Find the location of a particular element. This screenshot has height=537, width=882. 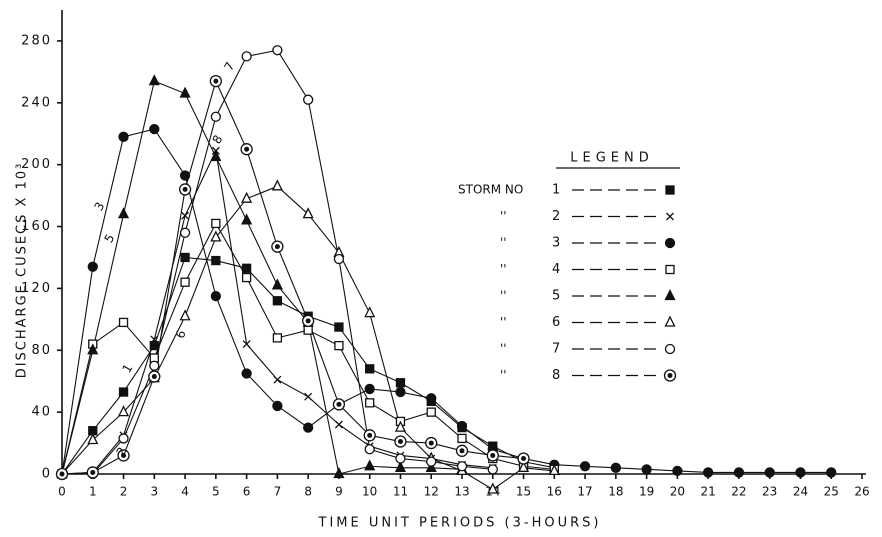

legend-entry: 3 is located at coordinates (556, 243).